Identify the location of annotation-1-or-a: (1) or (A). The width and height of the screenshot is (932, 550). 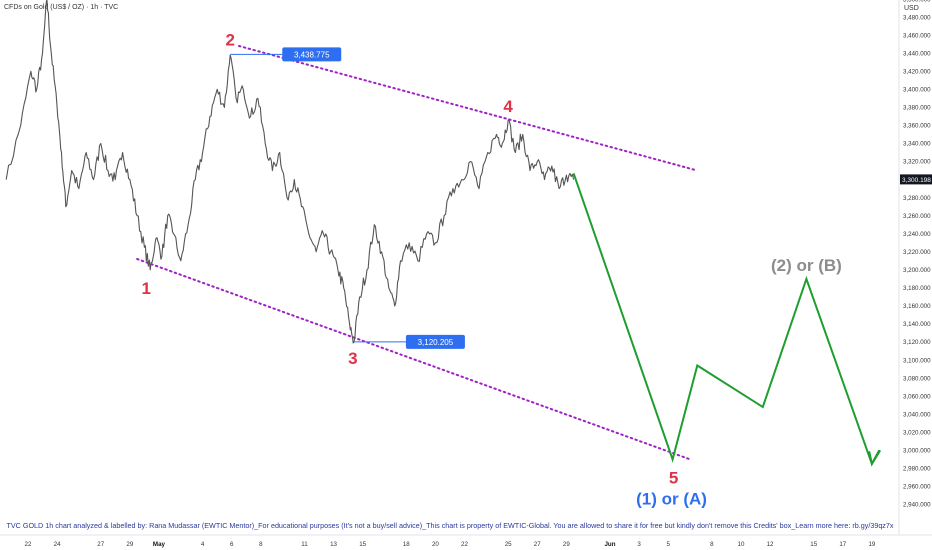
(671, 498).